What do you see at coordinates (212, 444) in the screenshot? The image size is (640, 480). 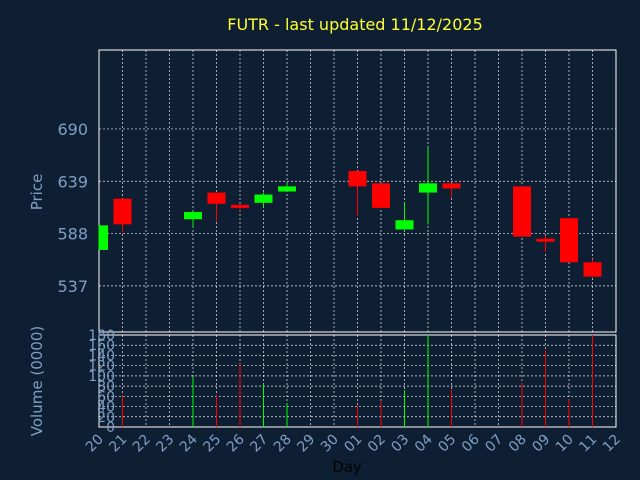 I see `x-tick-label: 25` at bounding box center [212, 444].